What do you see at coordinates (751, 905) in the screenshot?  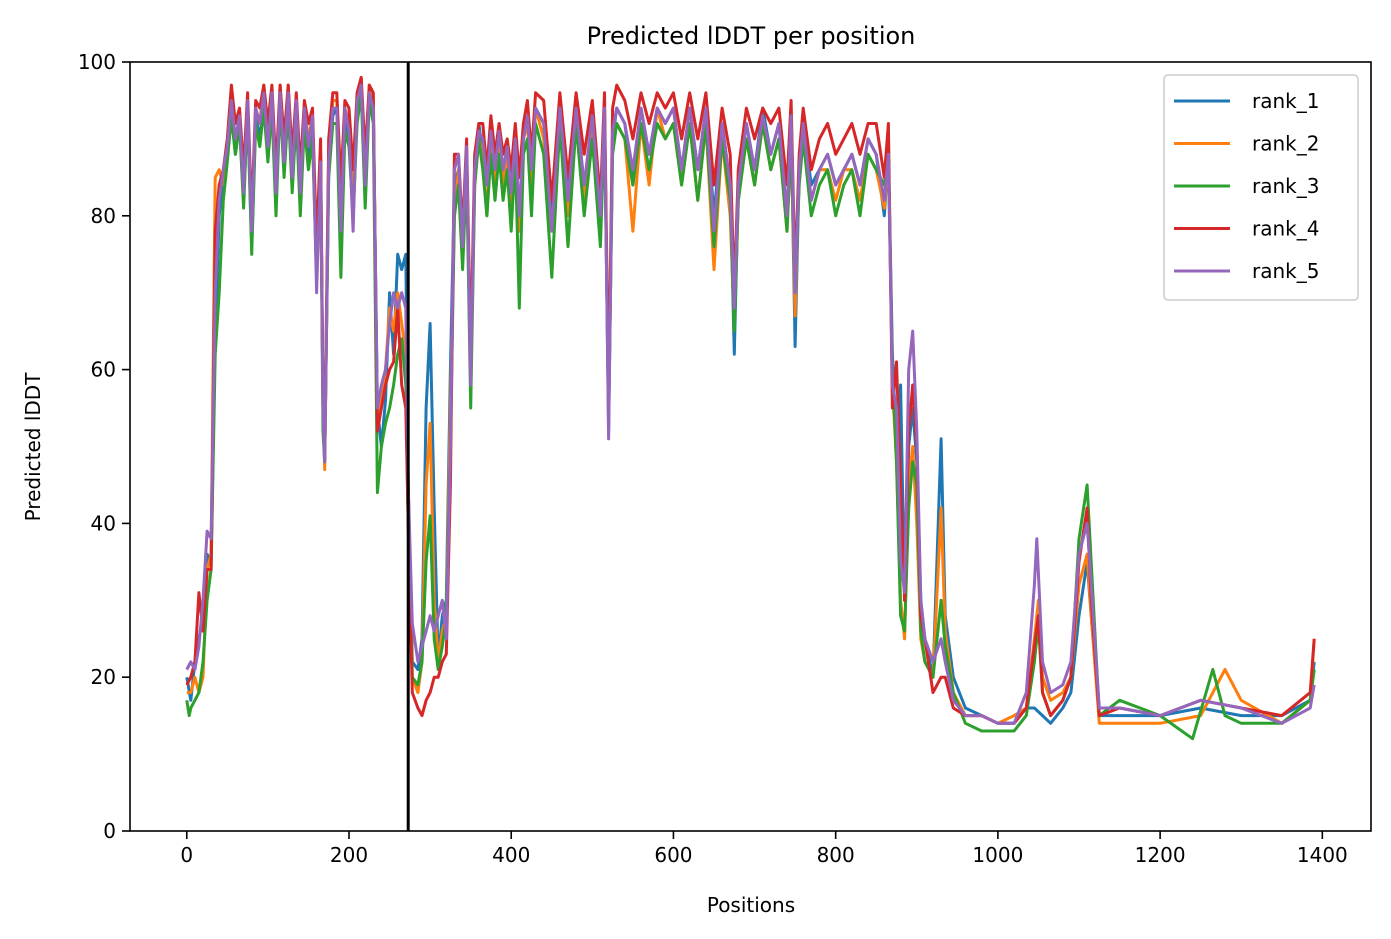 I see `x-axis-title: Positions` at bounding box center [751, 905].